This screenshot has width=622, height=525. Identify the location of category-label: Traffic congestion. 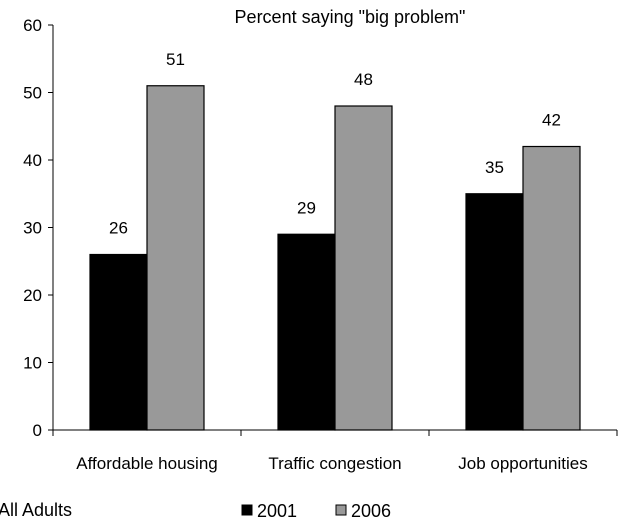
(334, 463).